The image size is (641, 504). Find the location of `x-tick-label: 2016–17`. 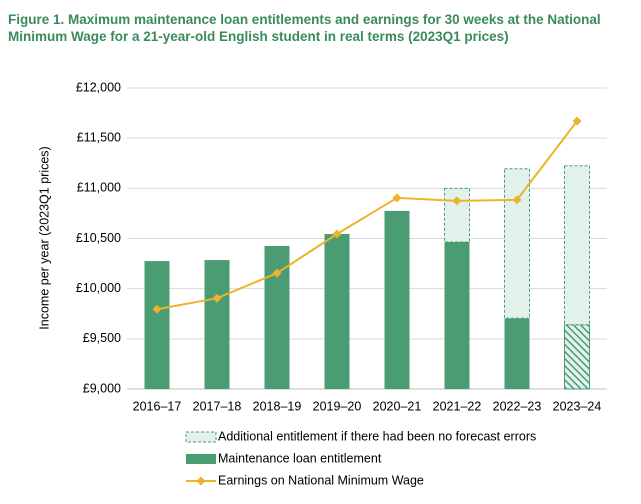

x-tick-label: 2016–17 is located at coordinates (157, 406).